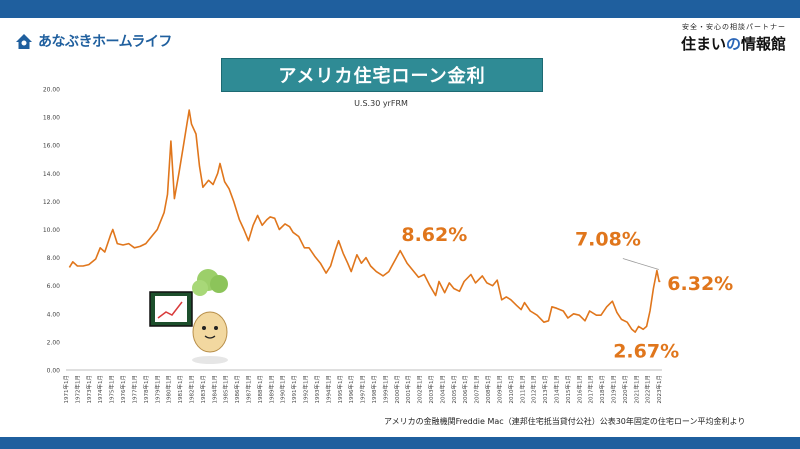 This screenshot has height=449, width=800. Describe the element at coordinates (283, 389) in the screenshot. I see `x-tick-label: 1990年1月` at that location.